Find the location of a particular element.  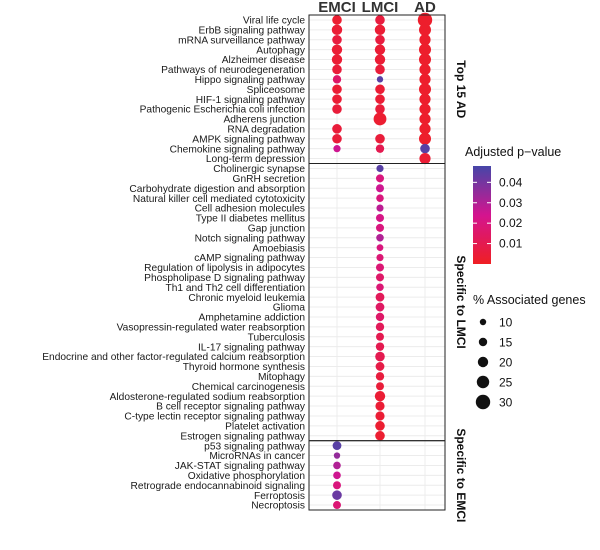

color-legend-tick-label: 0.01 is located at coordinates (511, 244).